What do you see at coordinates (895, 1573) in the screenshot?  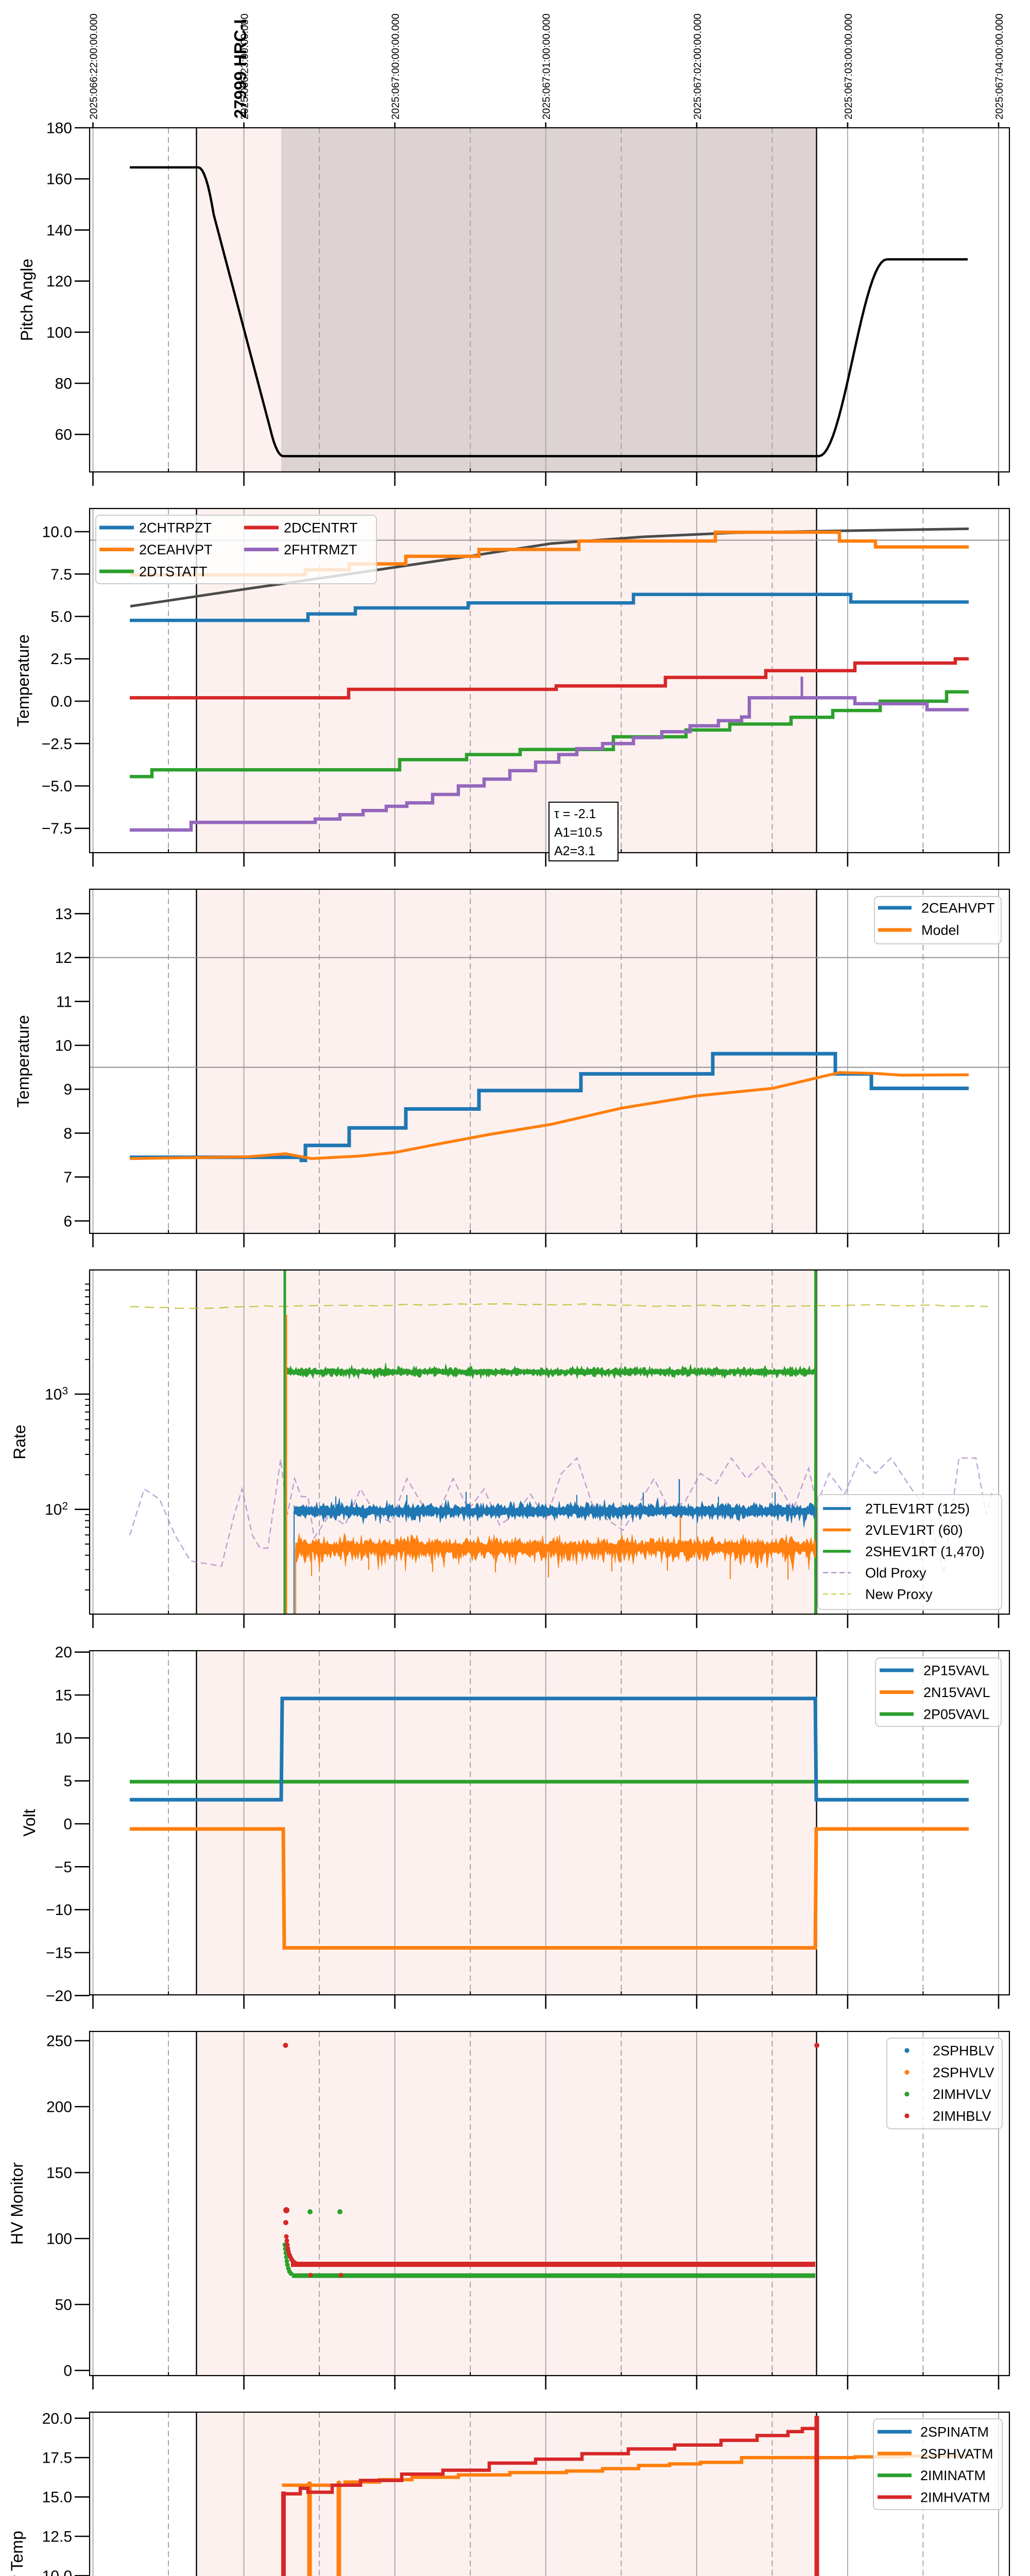 I see `svg-text: Old Proxy` at bounding box center [895, 1573].